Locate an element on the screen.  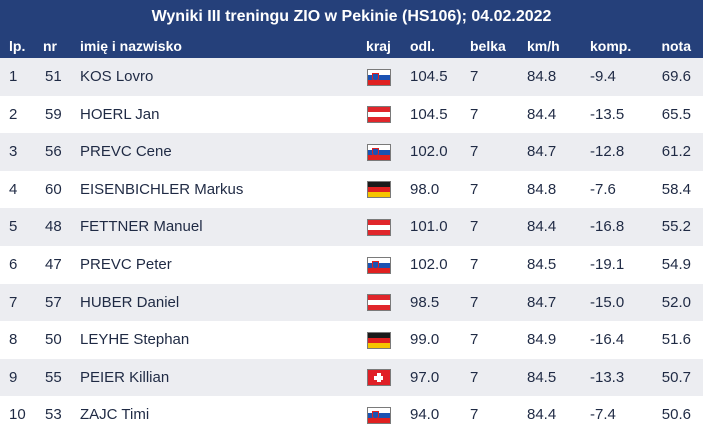
cell-lp: 8 is located at coordinates (13, 340).